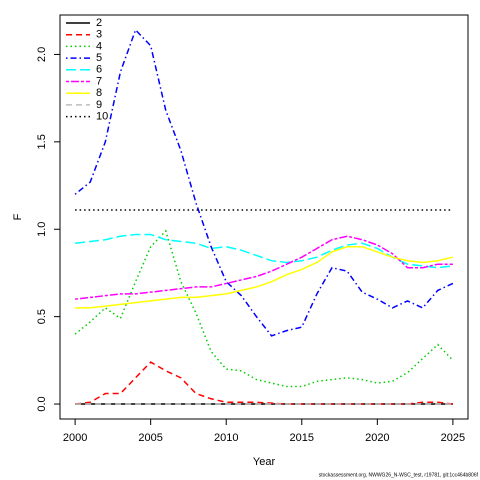 This screenshot has height=480, width=480. What do you see at coordinates (99, 46) in the screenshot?
I see `legend-label: 4` at bounding box center [99, 46].